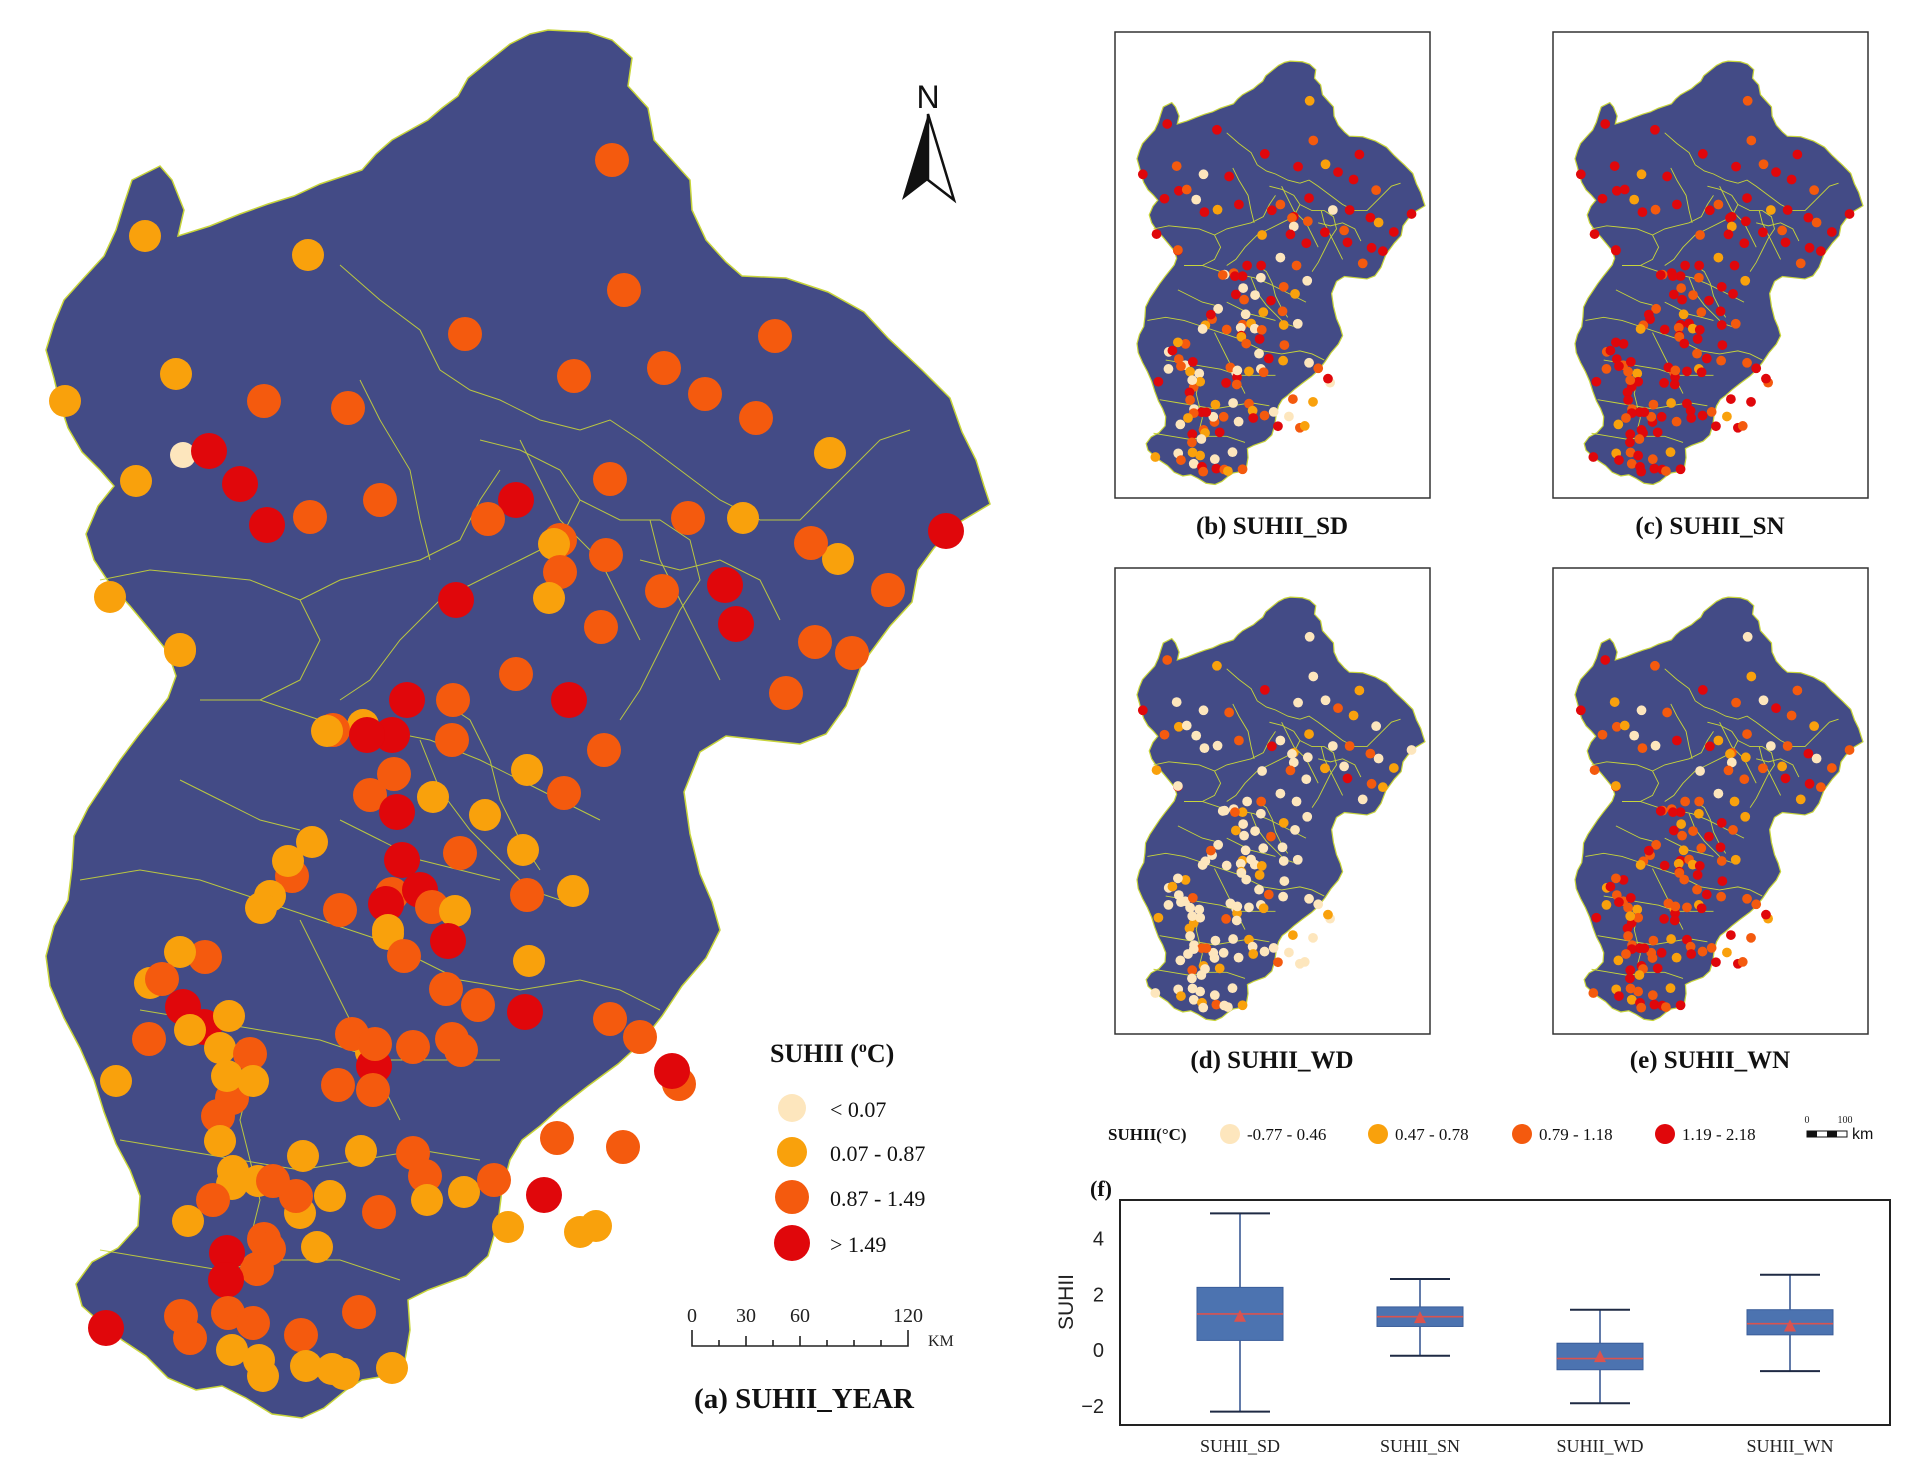 The height and width of the screenshot is (1480, 1908). What do you see at coordinates (927, 97) in the screenshot?
I see `north-label: N` at bounding box center [927, 97].